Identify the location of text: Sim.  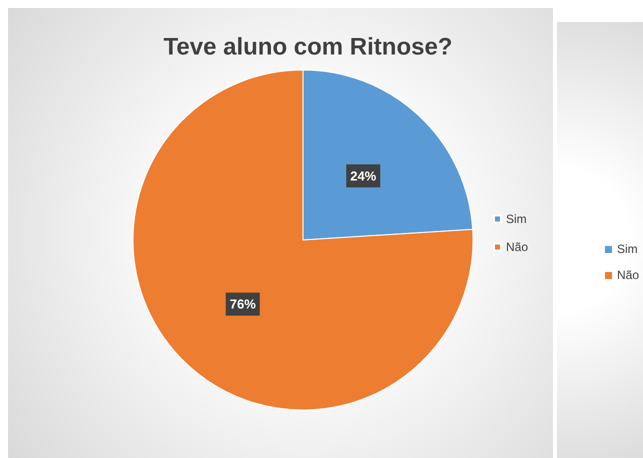
(627, 249).